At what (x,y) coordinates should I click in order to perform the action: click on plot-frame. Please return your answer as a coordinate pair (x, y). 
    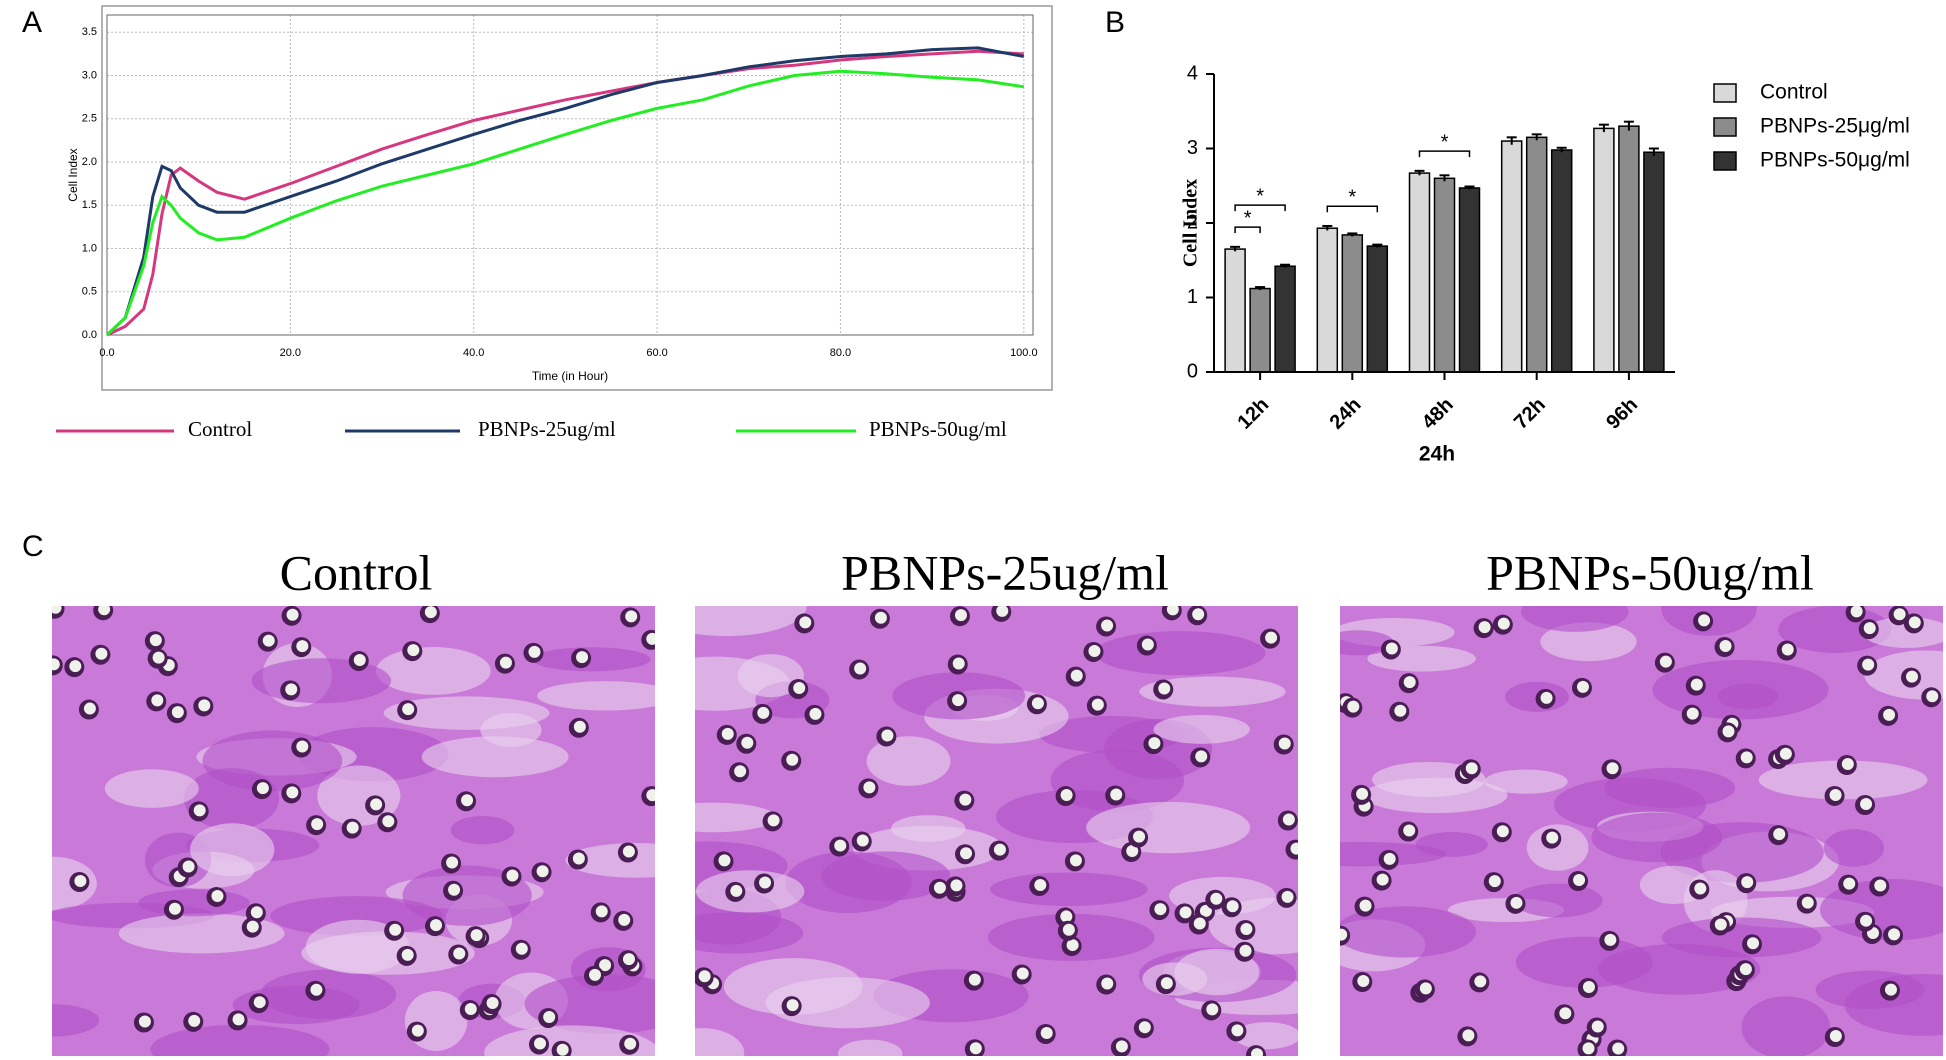
    Looking at the image, I should click on (570, 175).